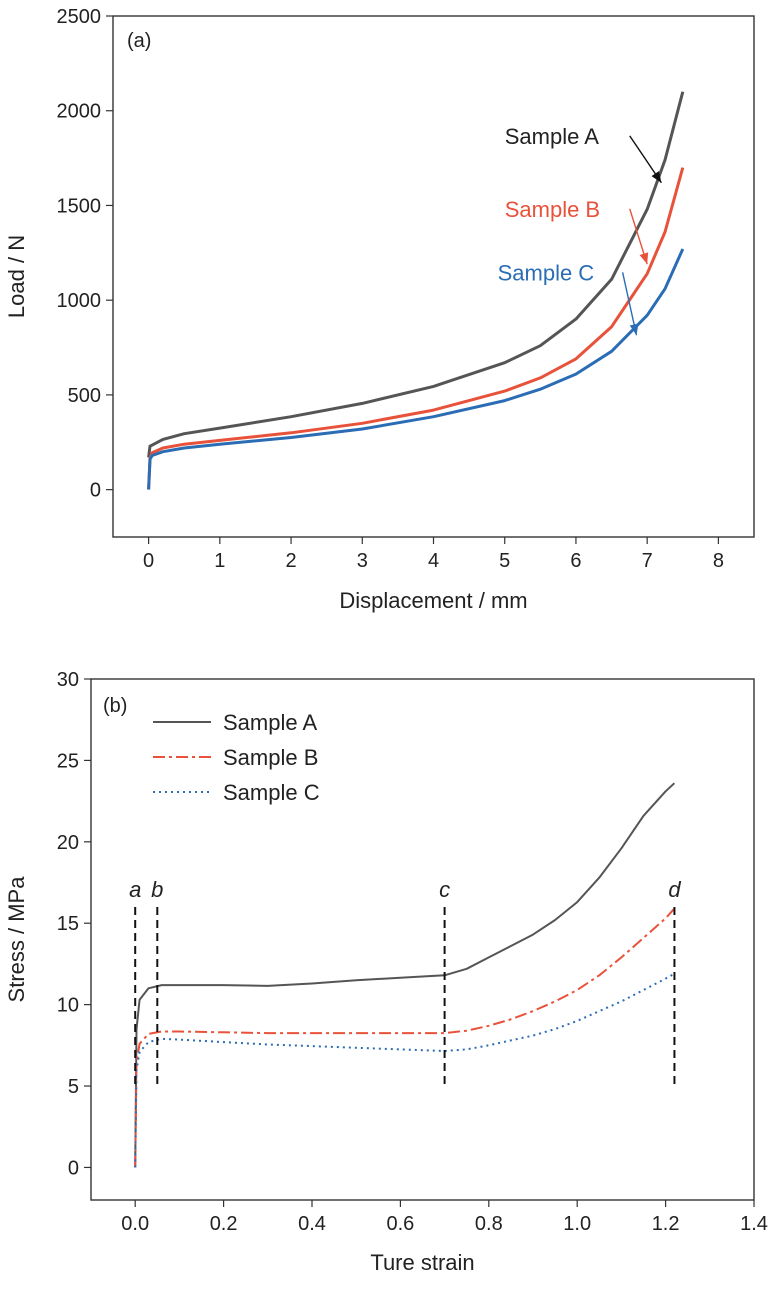  What do you see at coordinates (68, 680) in the screenshot?
I see `y-tick-label: 30` at bounding box center [68, 680].